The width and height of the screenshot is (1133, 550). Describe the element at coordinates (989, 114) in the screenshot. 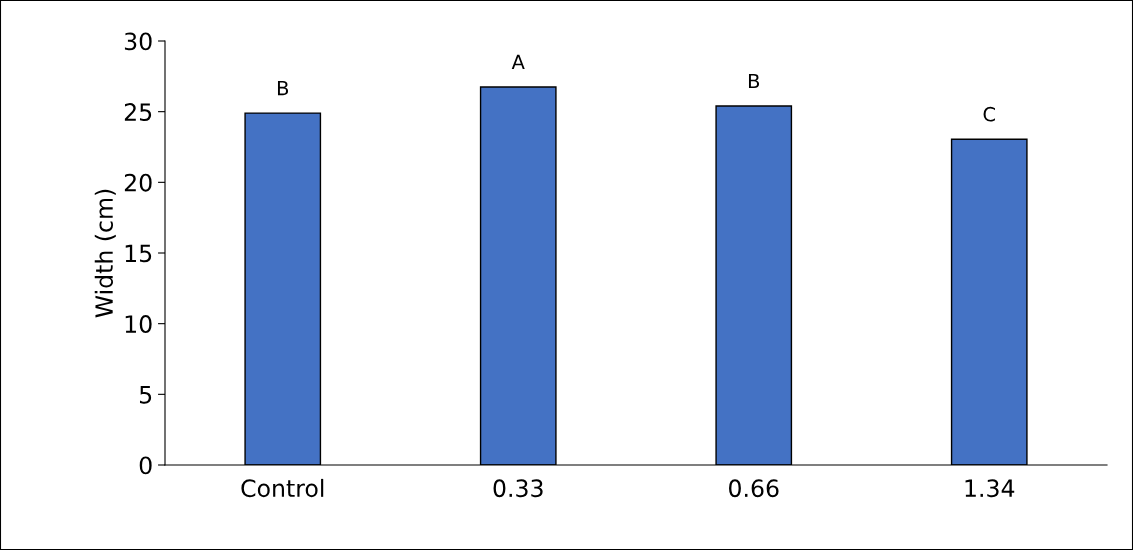

I see `annotation: C` at that location.